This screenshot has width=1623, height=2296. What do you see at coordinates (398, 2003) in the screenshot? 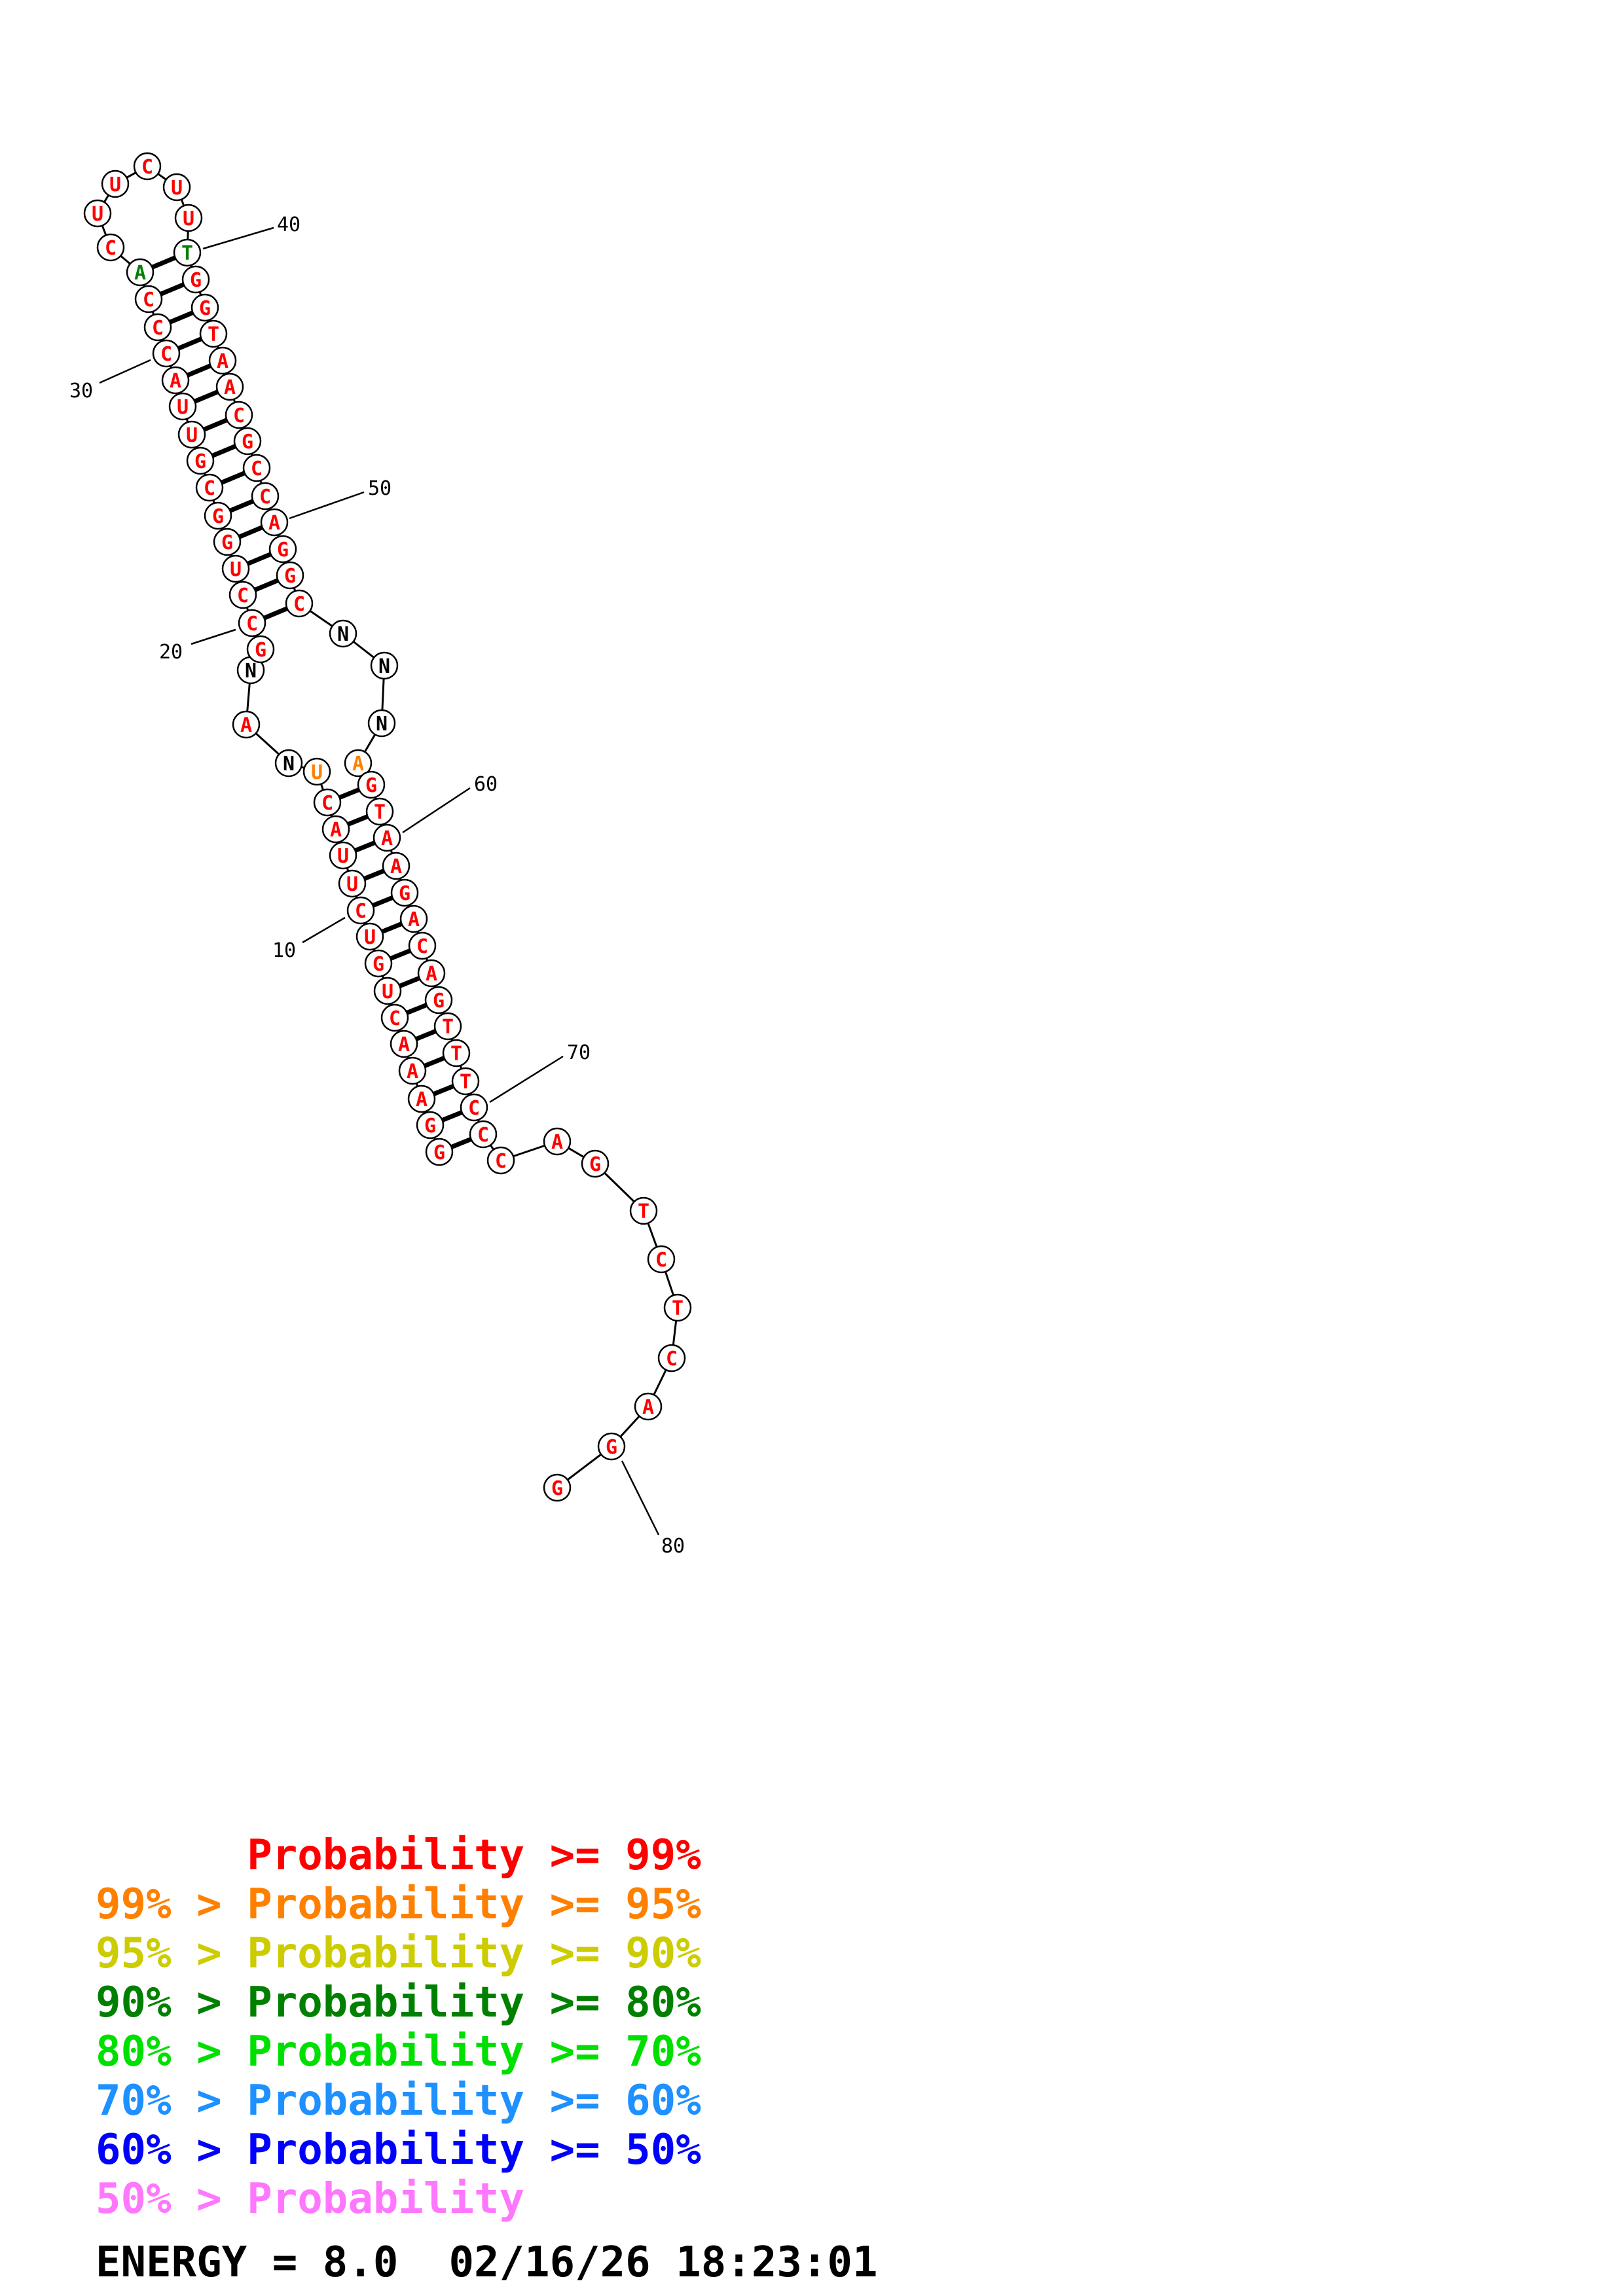
I see `legend-row: 90% > Probability >= 80%` at bounding box center [398, 2003].